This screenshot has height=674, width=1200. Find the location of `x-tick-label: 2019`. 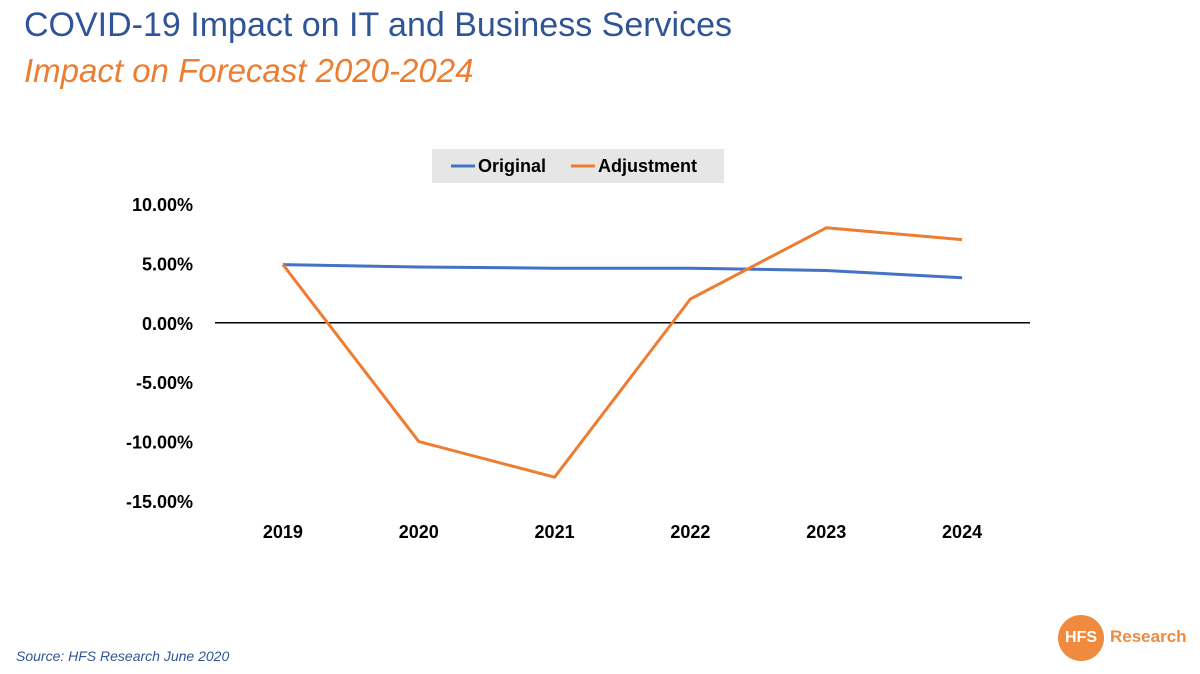

x-tick-label: 2019 is located at coordinates (283, 532).